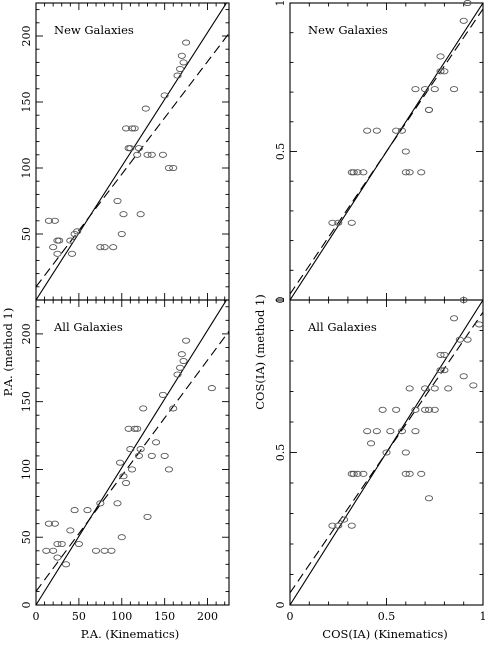 Image resolution: width=486 pixels, height=646 pixels. What do you see at coordinates (164, 616) in the screenshot?
I see `panel-2-x-tick-label: 150` at bounding box center [164, 616].